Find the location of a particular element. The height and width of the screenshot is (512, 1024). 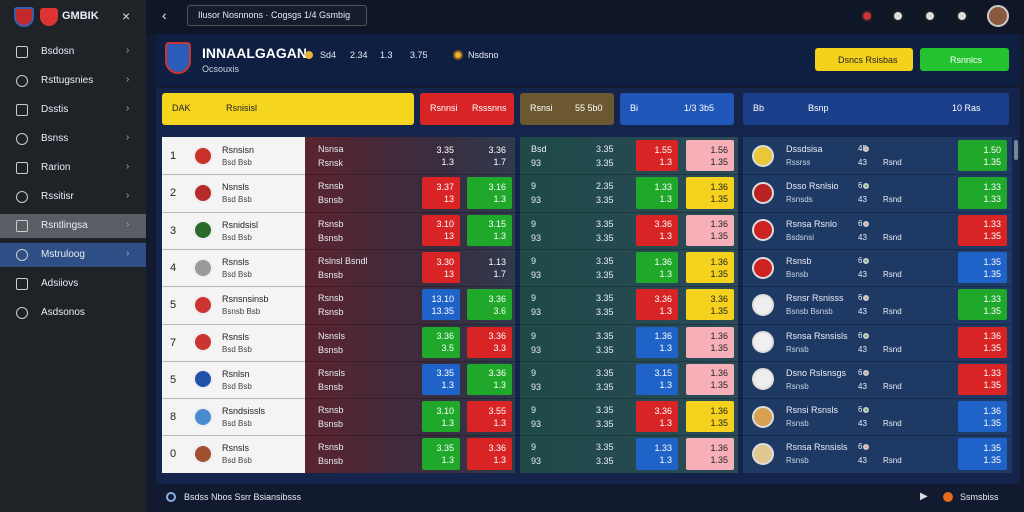

right-sub: Bsdsnsi is located at coordinates (800, 237).